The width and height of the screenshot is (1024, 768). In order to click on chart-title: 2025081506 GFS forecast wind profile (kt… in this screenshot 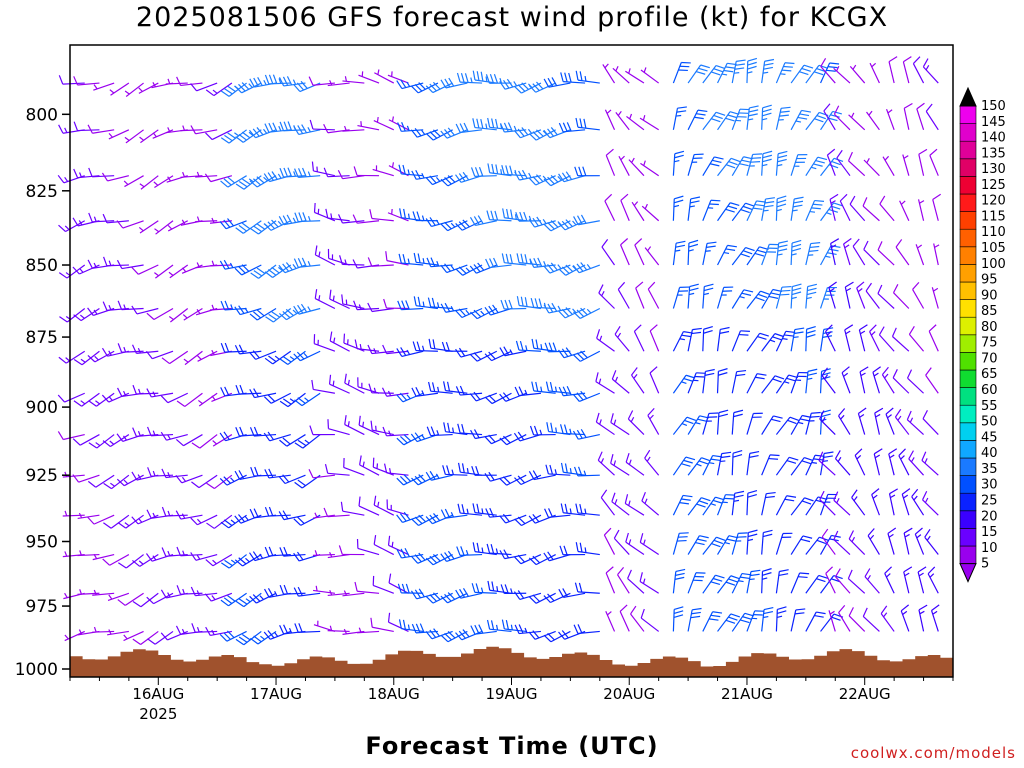, I will do `click(512, 17)`.